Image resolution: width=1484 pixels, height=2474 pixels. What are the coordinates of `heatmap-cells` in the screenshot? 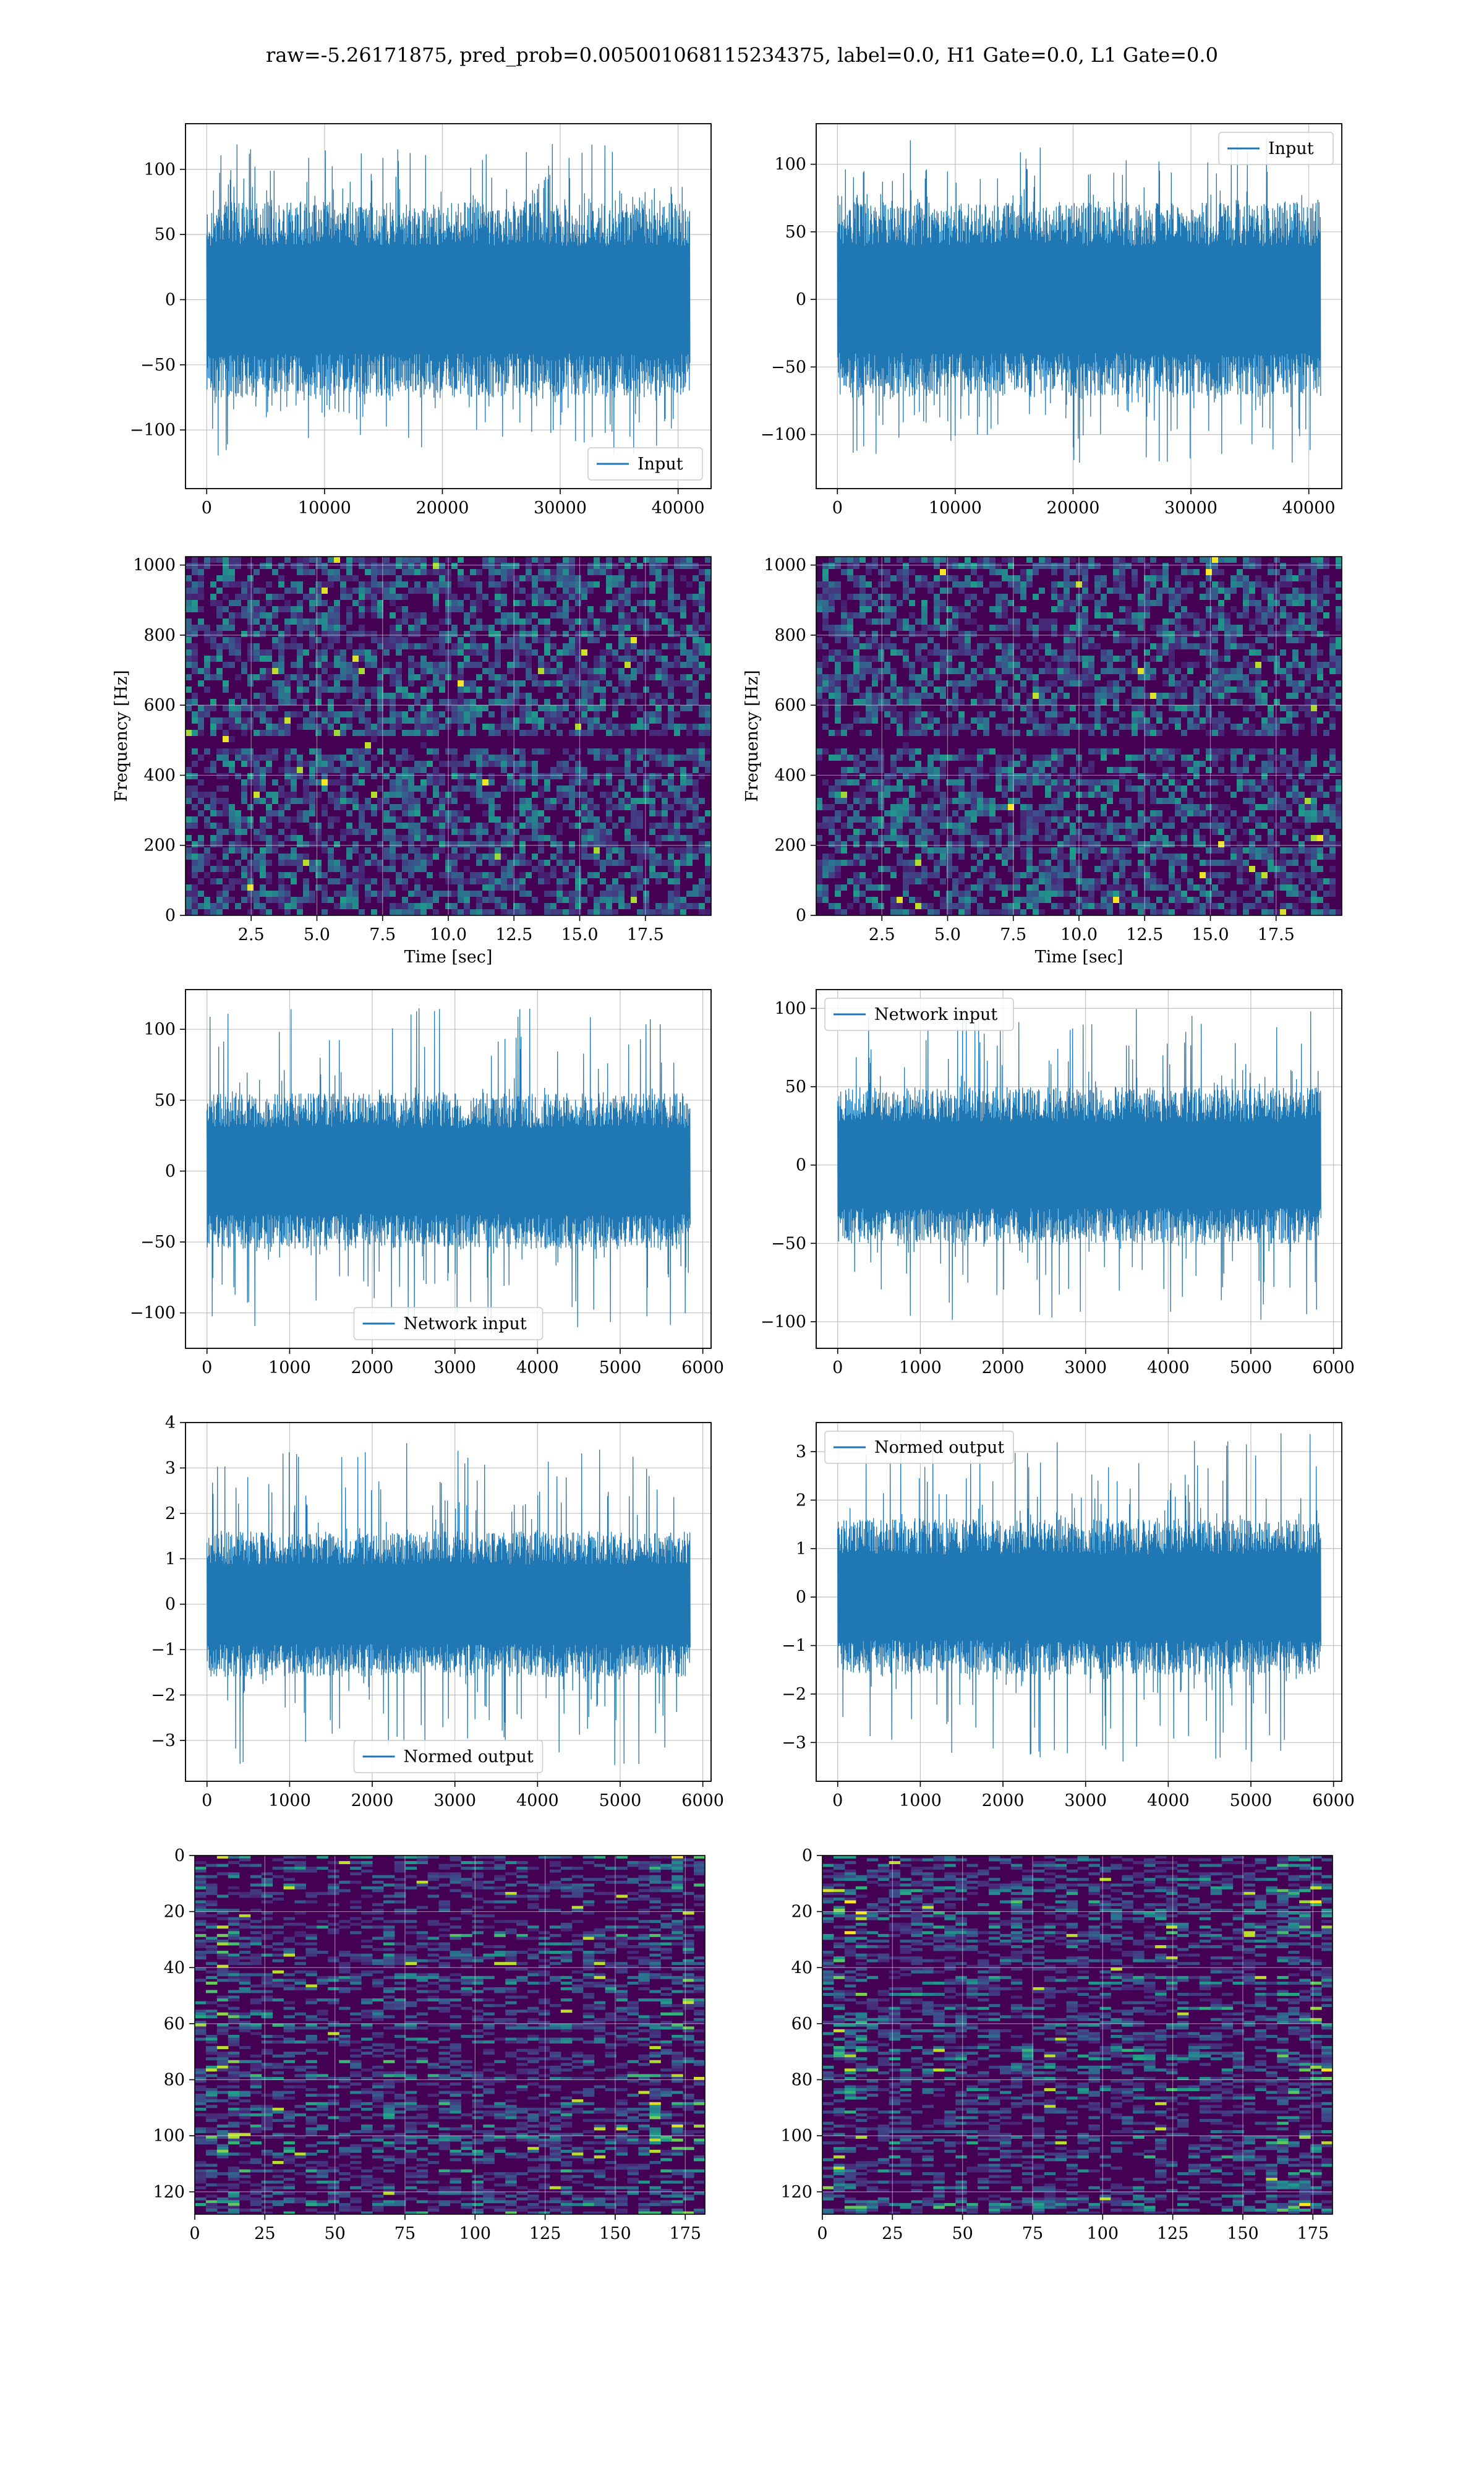 It's located at (1079, 736).